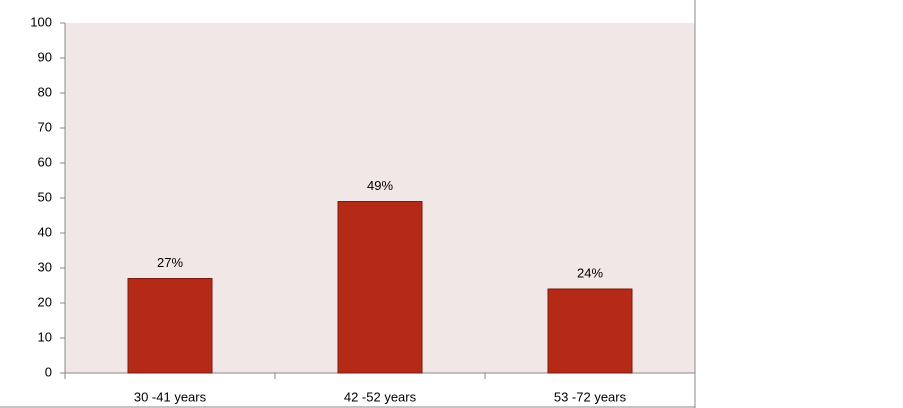 Image resolution: width=903 pixels, height=408 pixels. Describe the element at coordinates (45, 301) in the screenshot. I see `y-tick-label: 20` at that location.